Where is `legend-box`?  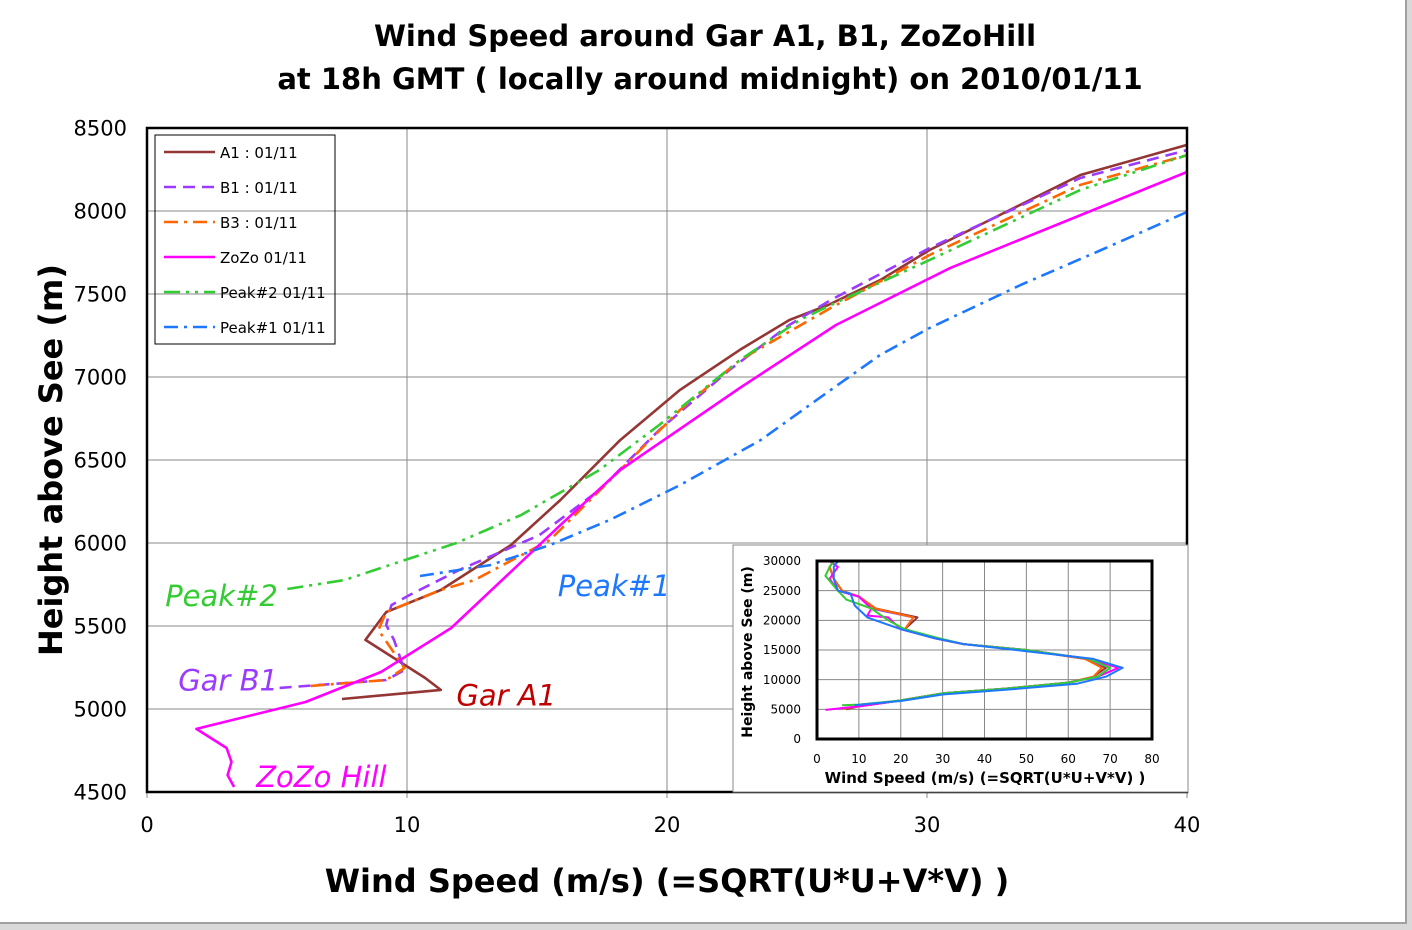 legend-box is located at coordinates (245, 239).